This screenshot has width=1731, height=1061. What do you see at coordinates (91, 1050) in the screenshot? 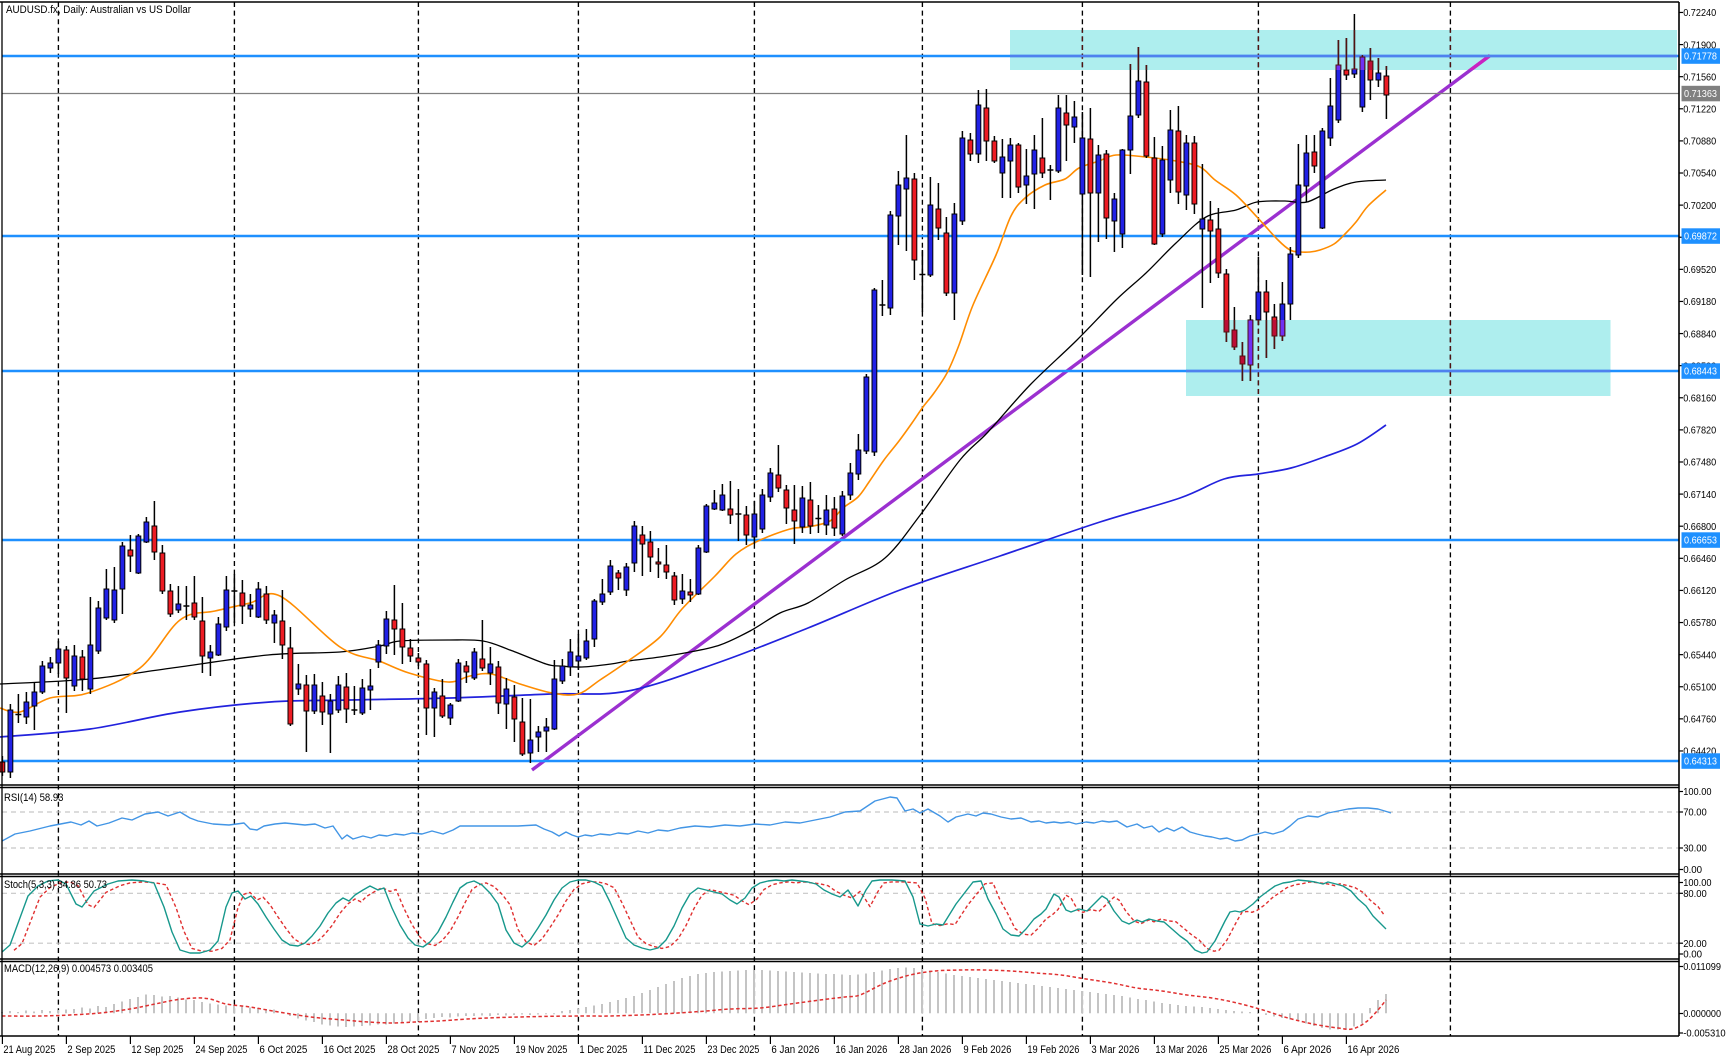
I see `svg-text: 2 Sep 2025` at bounding box center [91, 1050].